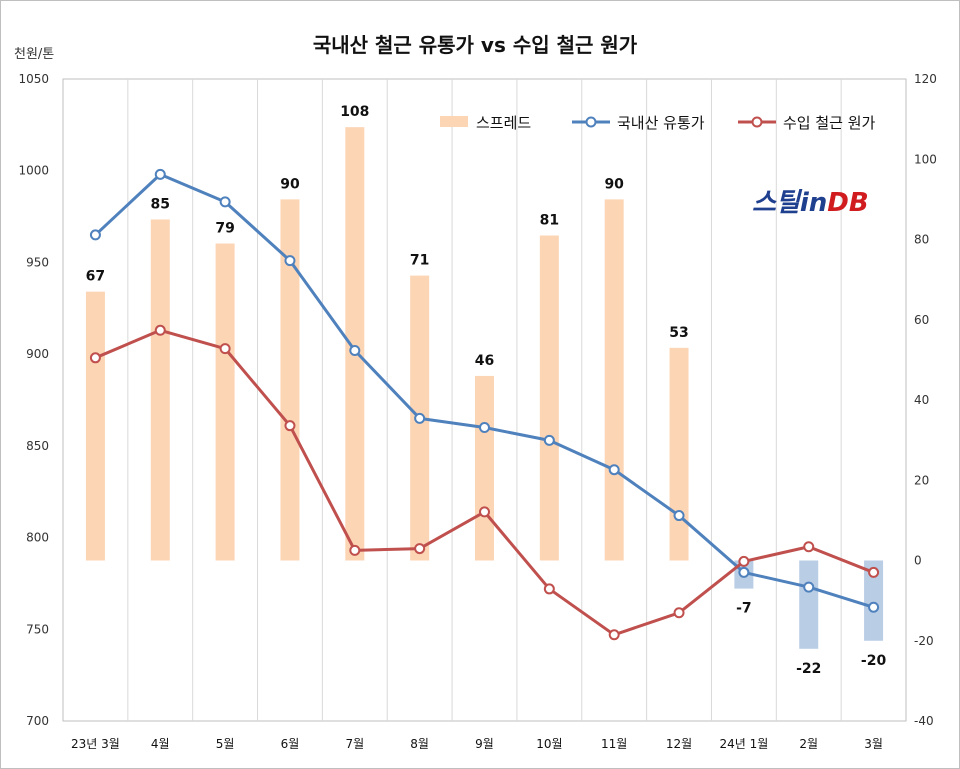 The width and height of the screenshot is (960, 769). What do you see at coordinates (33, 79) in the screenshot?
I see `left-axis-tick-label: 1050` at bounding box center [33, 79].